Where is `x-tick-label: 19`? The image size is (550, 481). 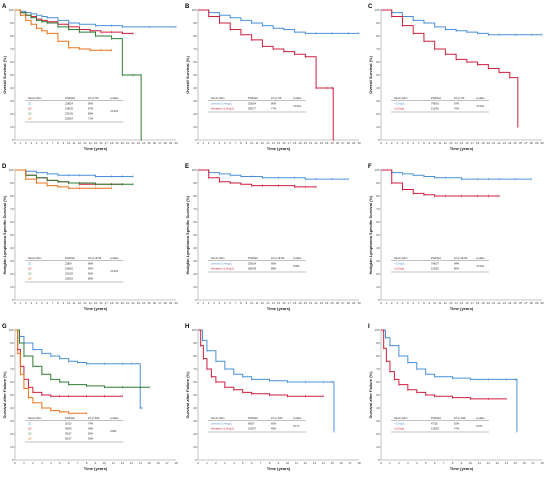 x-tick-label: 19 is located at coordinates (300, 143).